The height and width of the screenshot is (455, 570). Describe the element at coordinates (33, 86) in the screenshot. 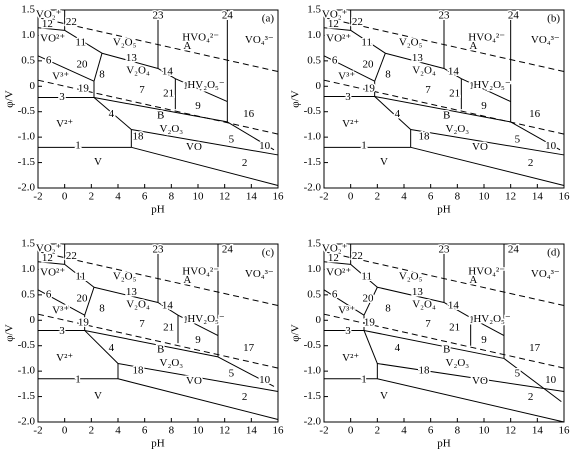

I see `y-tick-label: 0` at that location.